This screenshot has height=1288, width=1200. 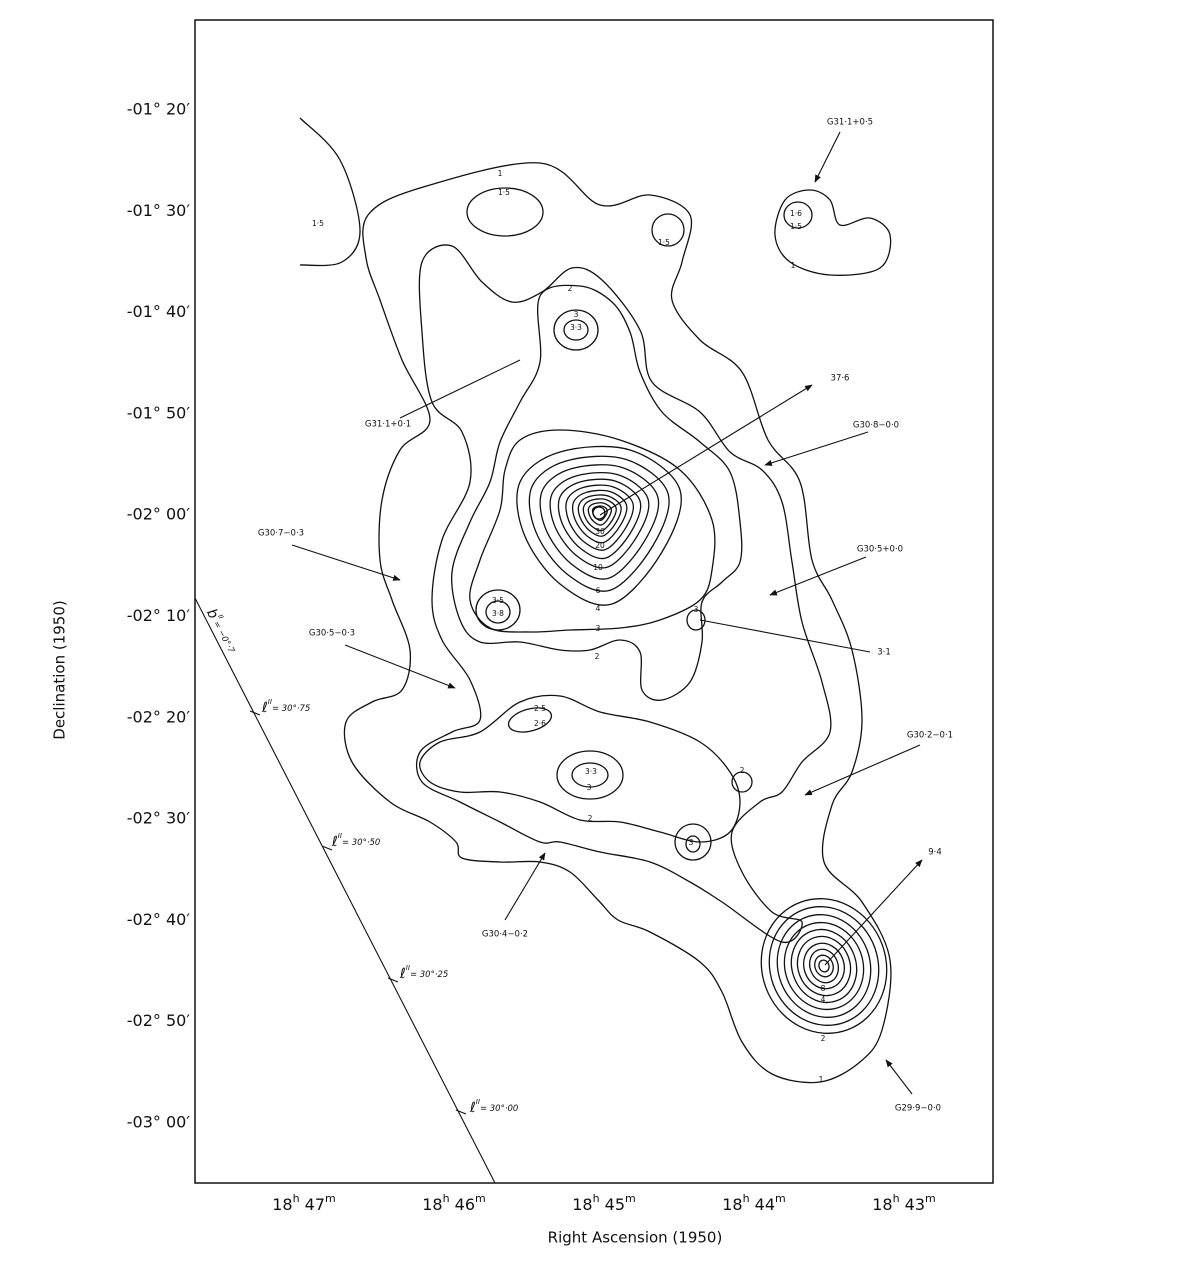 What do you see at coordinates (159, 109) in the screenshot?
I see `y-tick-label: -01° 20′` at bounding box center [159, 109].